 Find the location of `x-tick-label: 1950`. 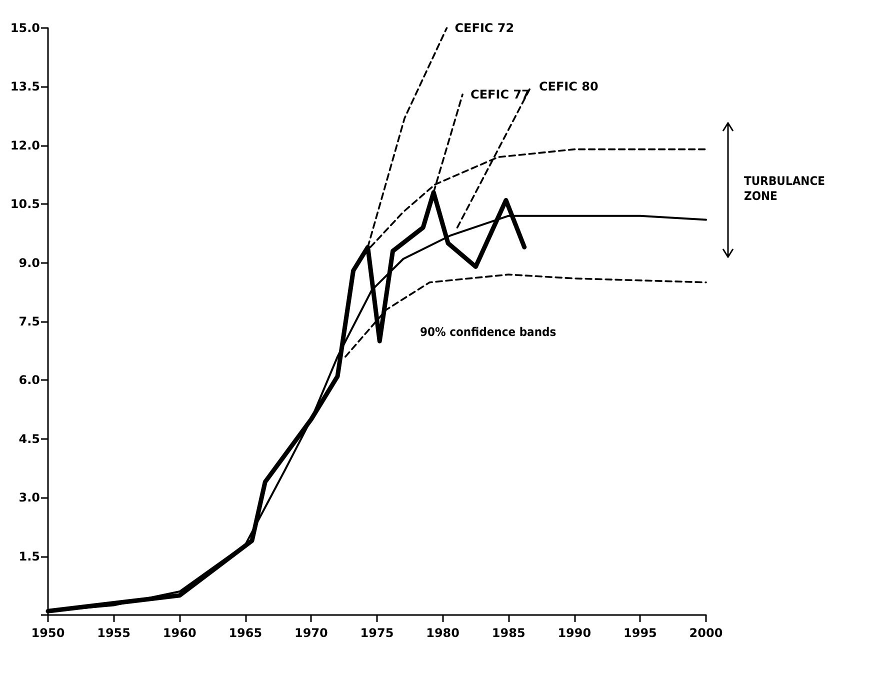

x-tick-label: 1950 is located at coordinates (48, 633).